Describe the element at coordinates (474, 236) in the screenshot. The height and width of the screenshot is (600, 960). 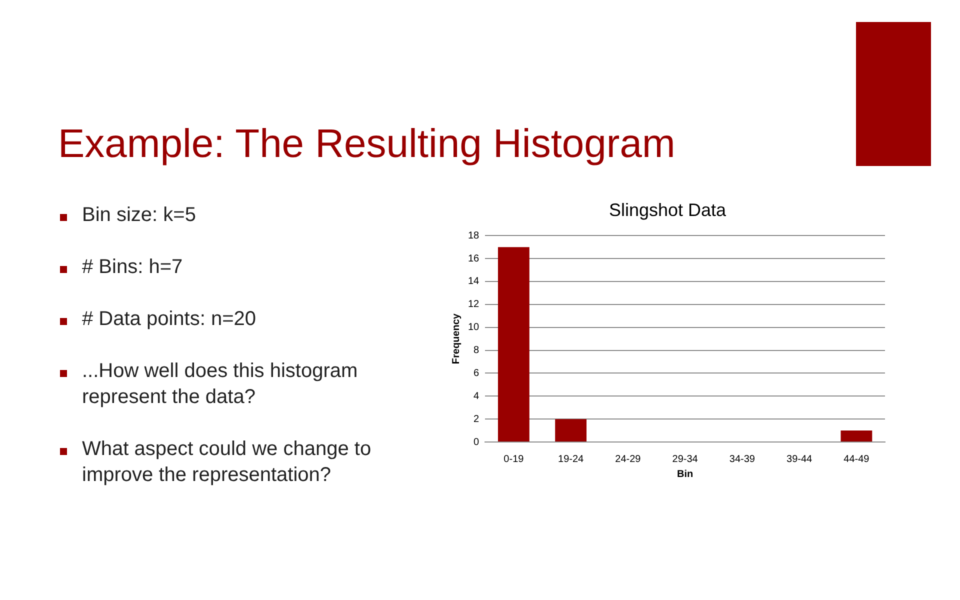
I see `y-tick-label: 18` at that location.